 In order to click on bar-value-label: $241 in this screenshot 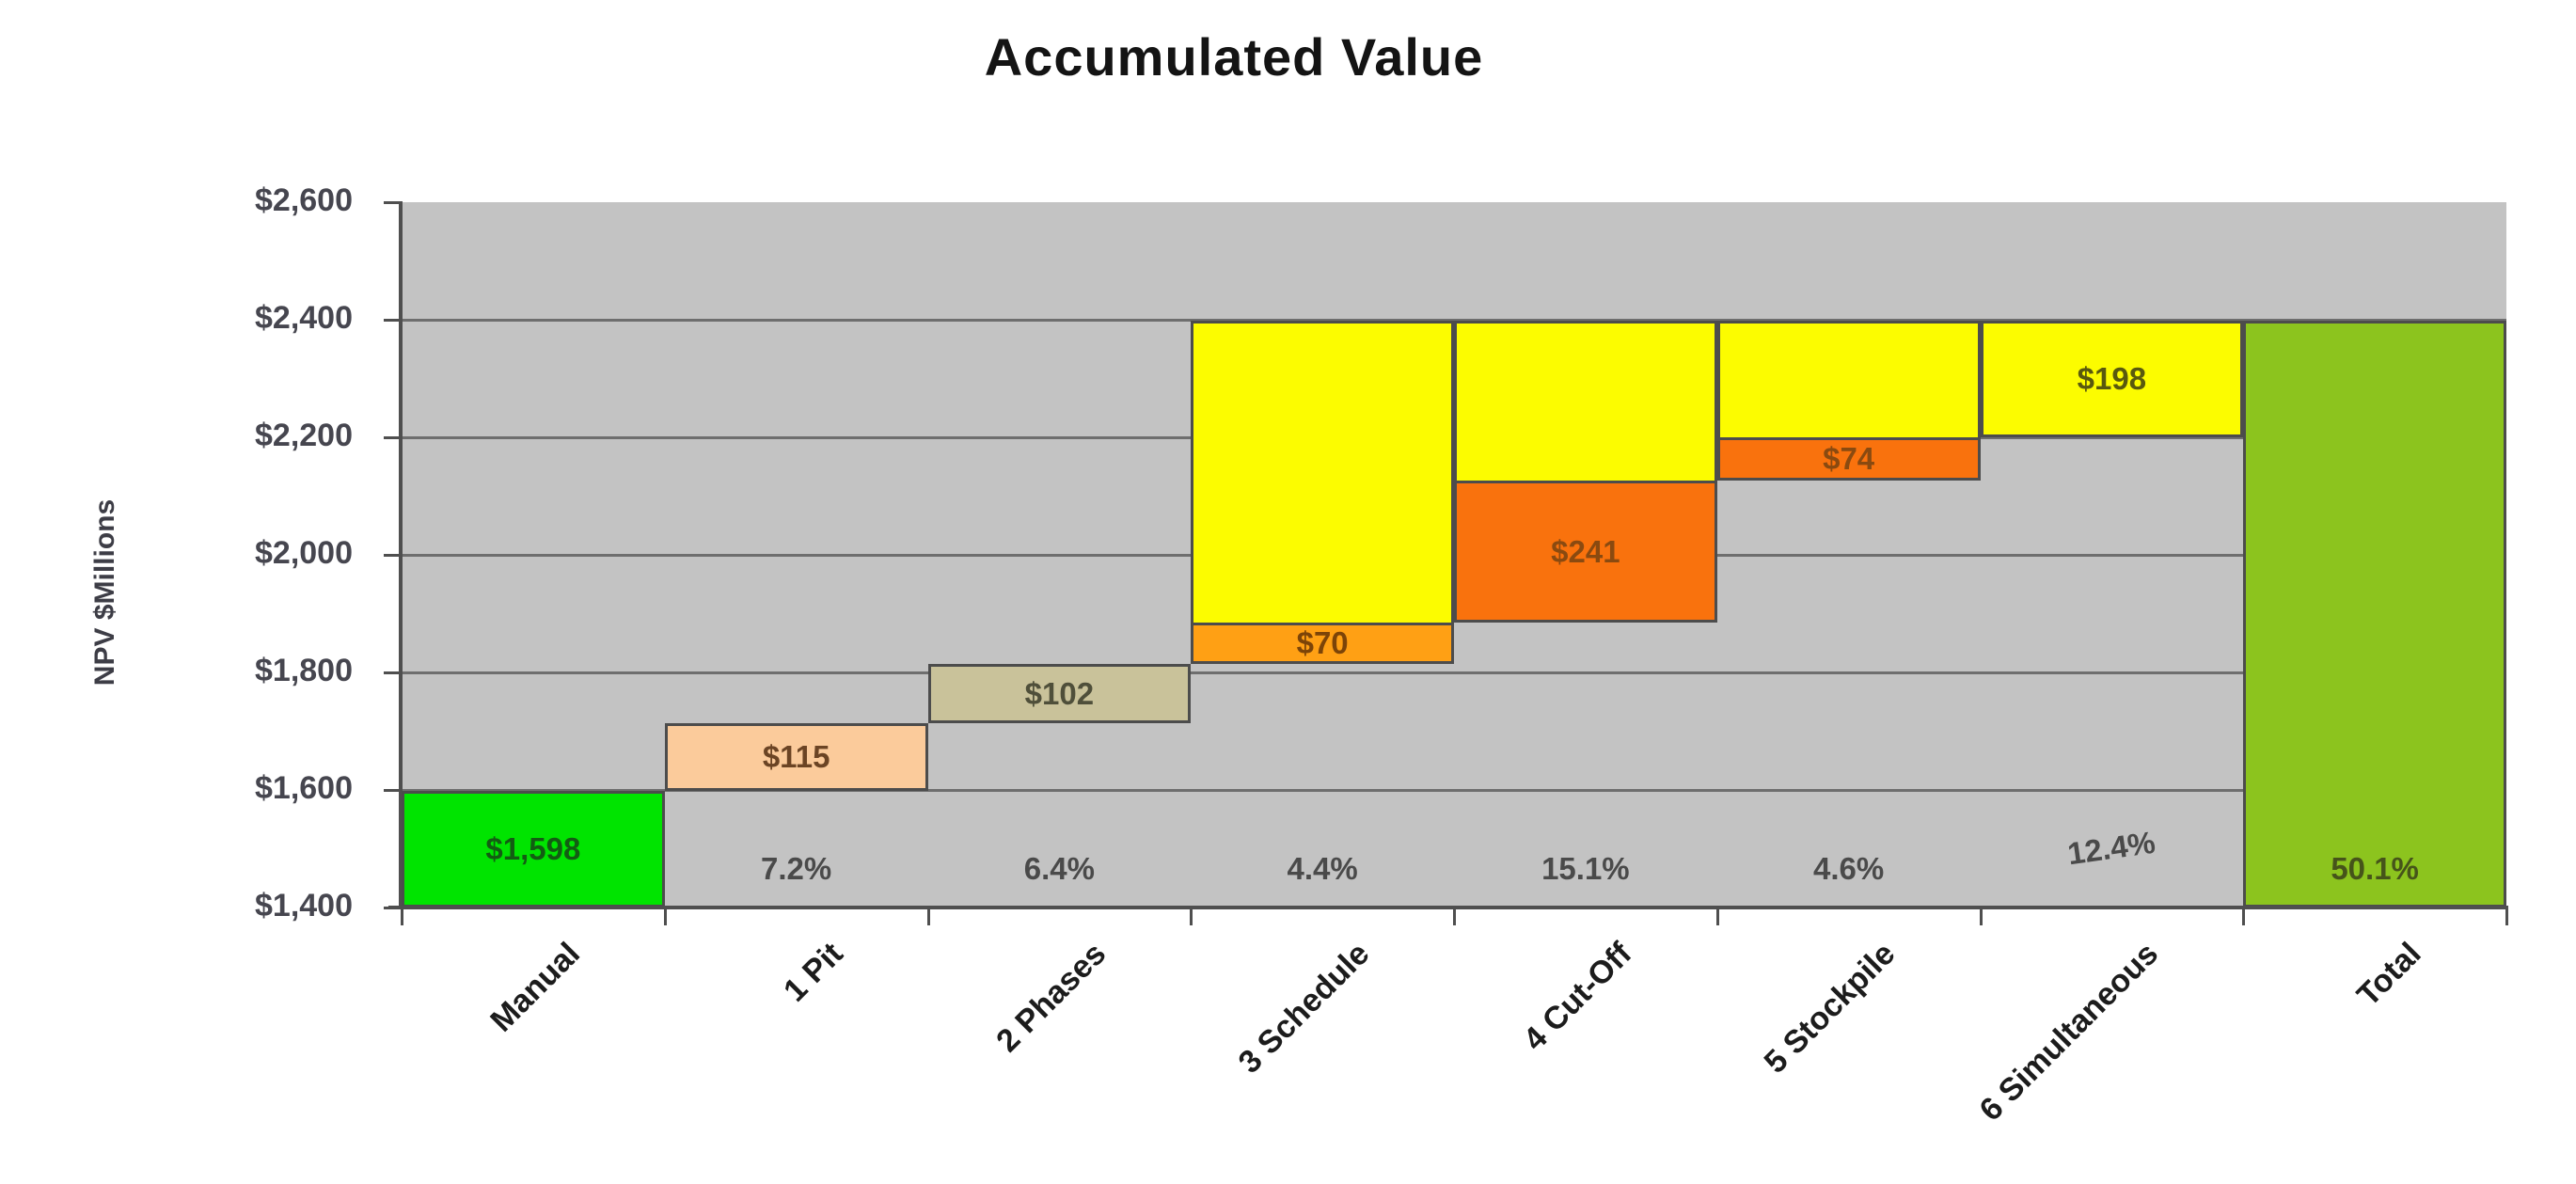, I will do `click(1585, 551)`.